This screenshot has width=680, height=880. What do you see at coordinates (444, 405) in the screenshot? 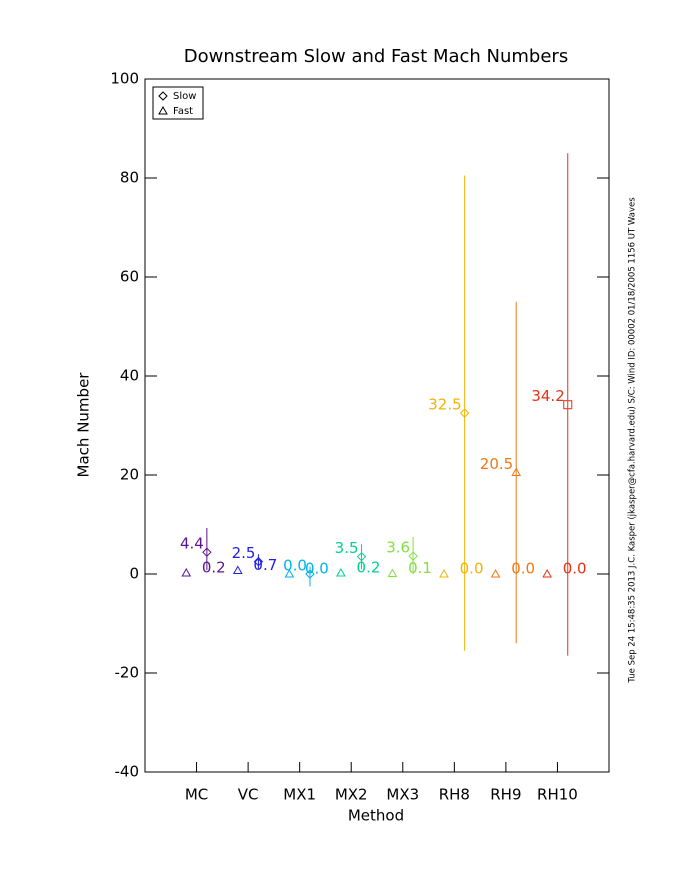
I see `slow-value-label: 32.5` at bounding box center [444, 405].